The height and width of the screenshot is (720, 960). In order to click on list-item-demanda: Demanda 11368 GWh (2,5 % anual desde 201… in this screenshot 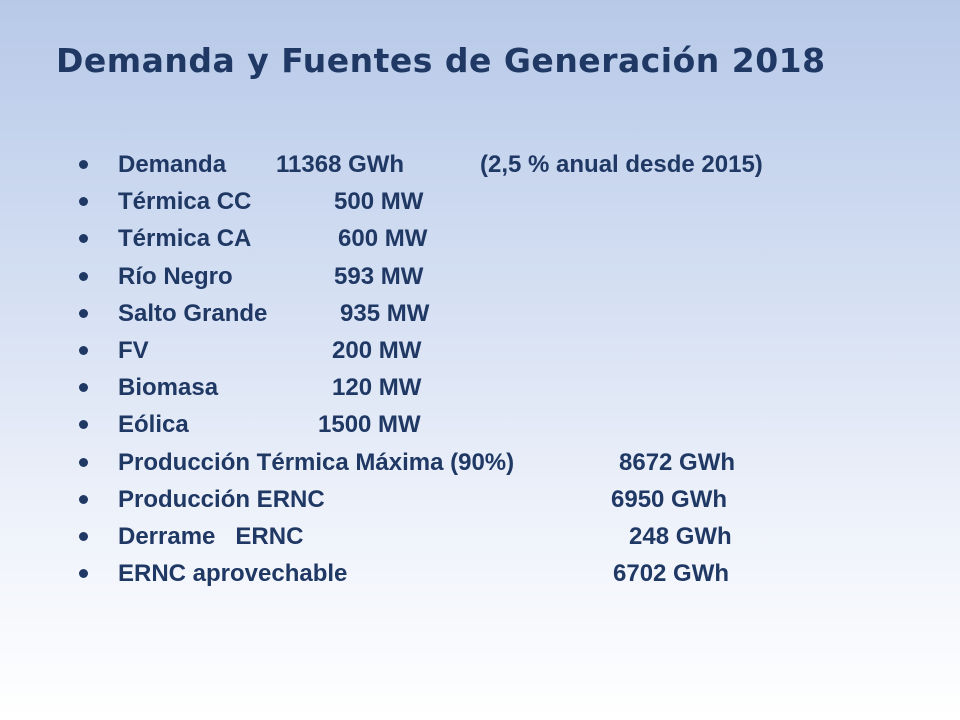, I will do `click(480, 164)`.